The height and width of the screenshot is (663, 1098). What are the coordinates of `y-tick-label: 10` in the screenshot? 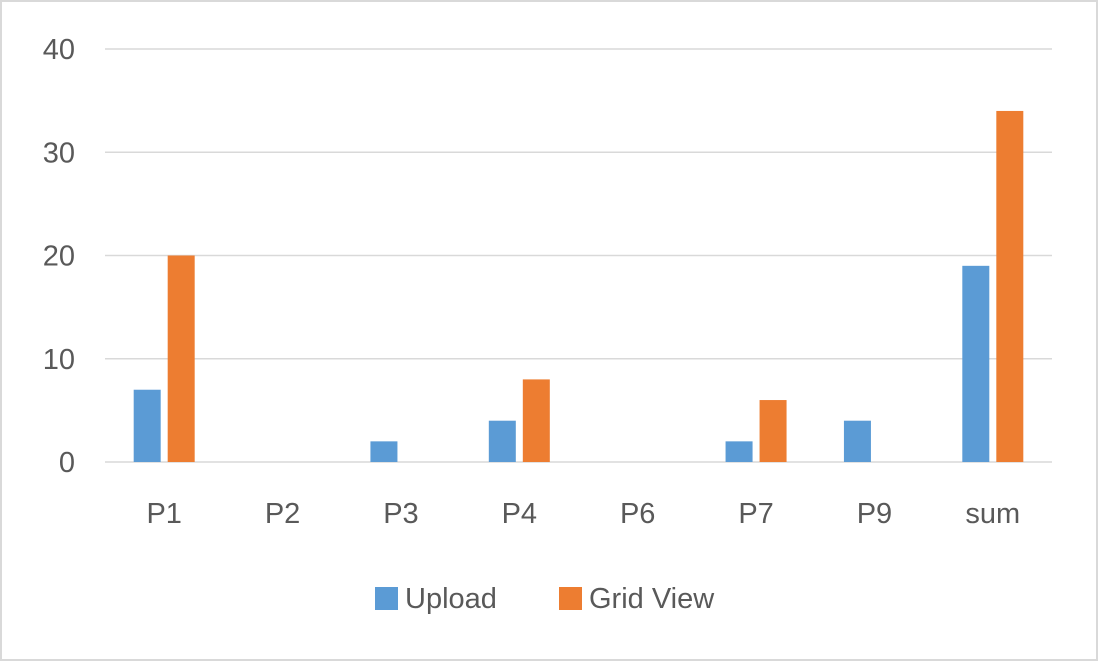 It's located at (59, 360).